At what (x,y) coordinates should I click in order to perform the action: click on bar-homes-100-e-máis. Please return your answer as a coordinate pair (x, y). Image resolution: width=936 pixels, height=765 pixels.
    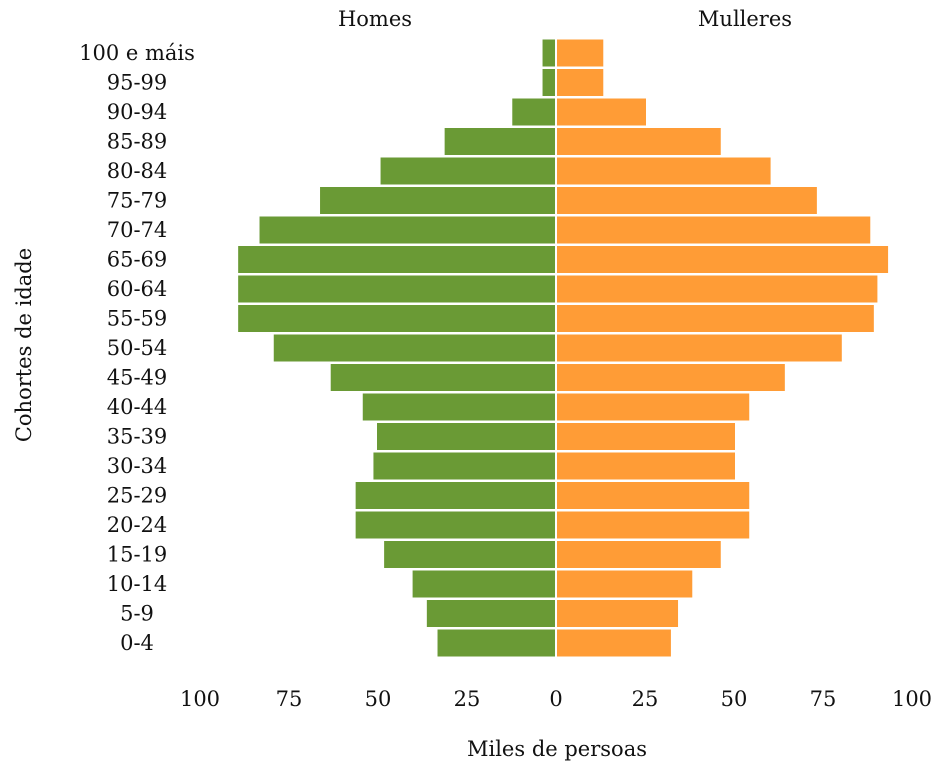
    Looking at the image, I should click on (548, 53).